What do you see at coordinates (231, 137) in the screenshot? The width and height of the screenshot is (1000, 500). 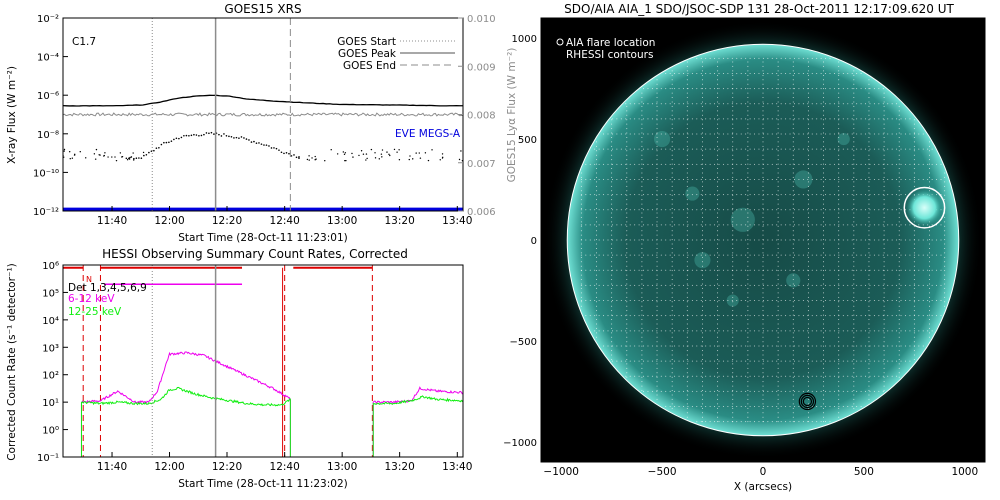 I see `goes-xrs-short-point` at bounding box center [231, 137].